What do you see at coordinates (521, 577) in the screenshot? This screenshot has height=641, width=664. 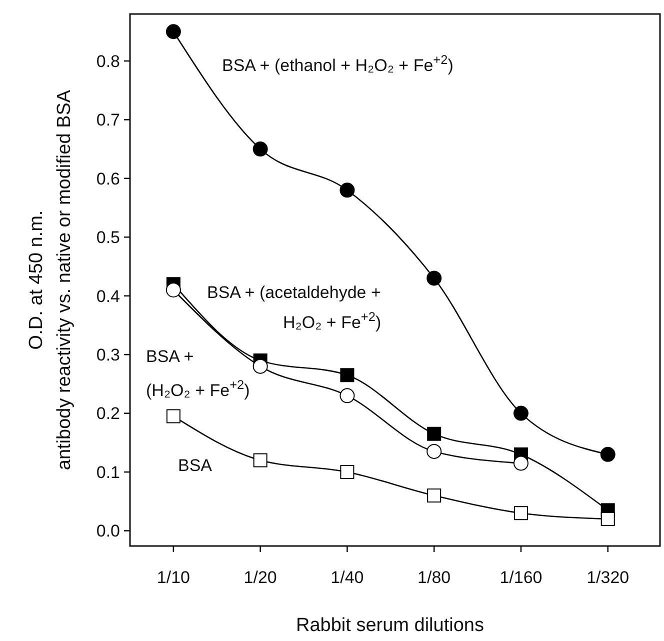 I see `x-tick-label: 1/160` at bounding box center [521, 577].